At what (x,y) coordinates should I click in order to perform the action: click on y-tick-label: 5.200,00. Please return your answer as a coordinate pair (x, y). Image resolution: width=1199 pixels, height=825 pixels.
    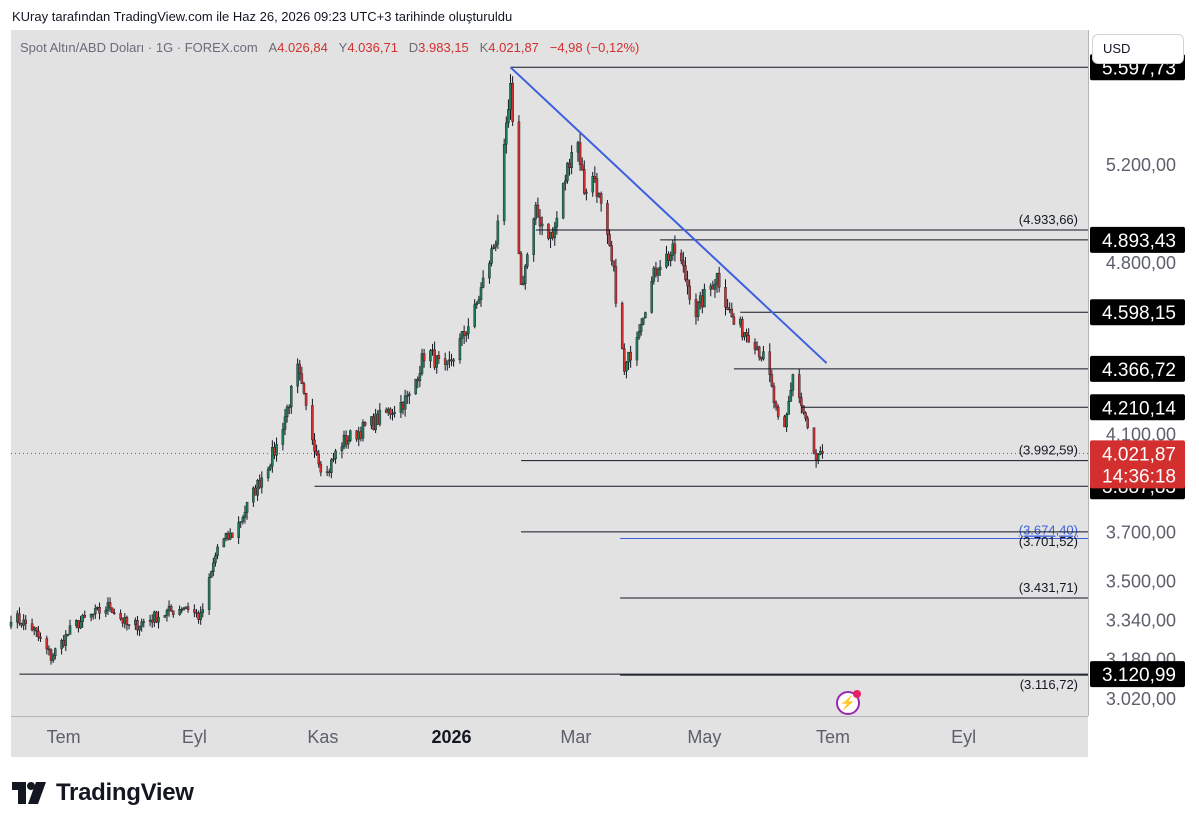
    Looking at the image, I should click on (1141, 165).